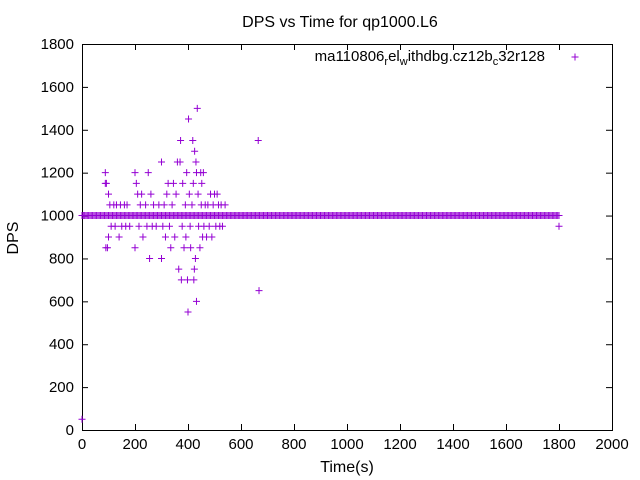  I want to click on x-tick-label: 0, so click(82, 444).